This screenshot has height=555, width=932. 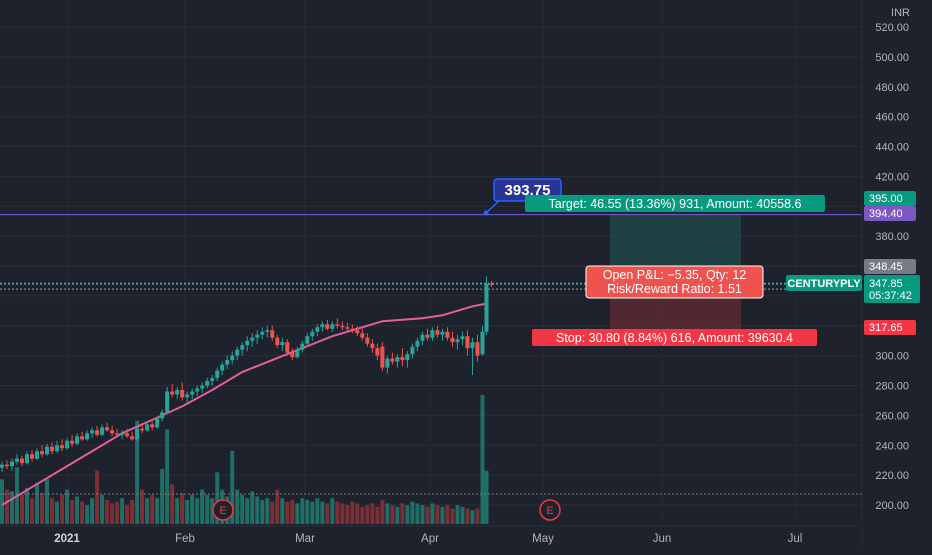 What do you see at coordinates (67, 539) in the screenshot?
I see `time-label: 2021` at bounding box center [67, 539].